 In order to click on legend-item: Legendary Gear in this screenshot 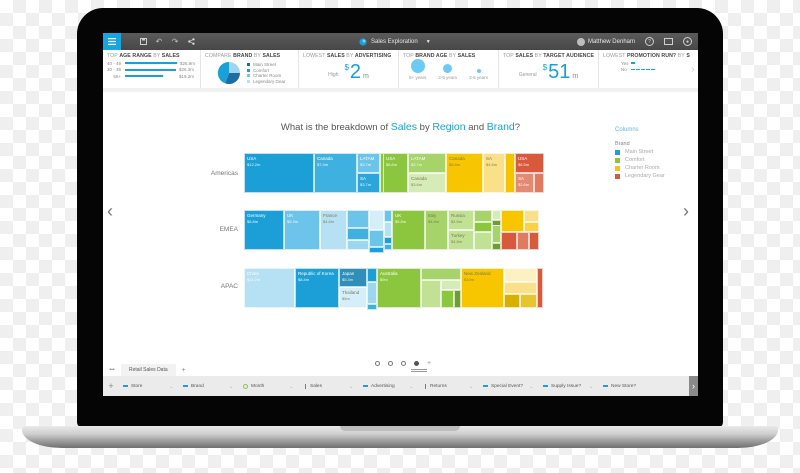, I will do `click(640, 176)`.